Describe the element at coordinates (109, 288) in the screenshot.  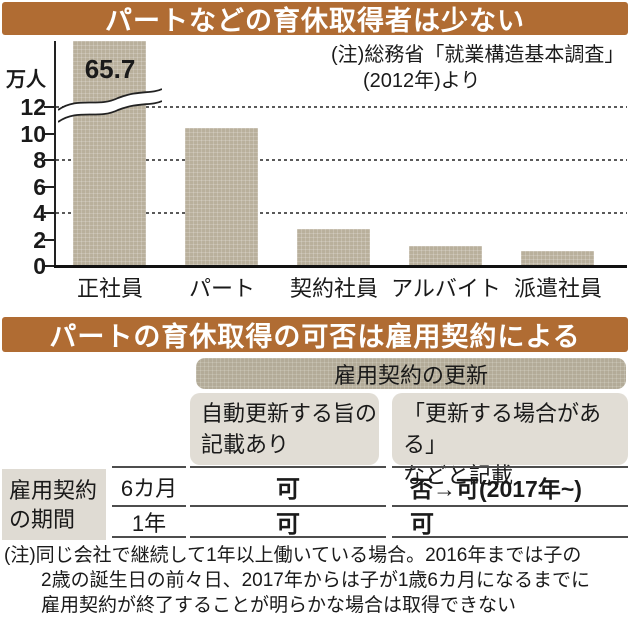
I see `category-label: 正社員` at that location.